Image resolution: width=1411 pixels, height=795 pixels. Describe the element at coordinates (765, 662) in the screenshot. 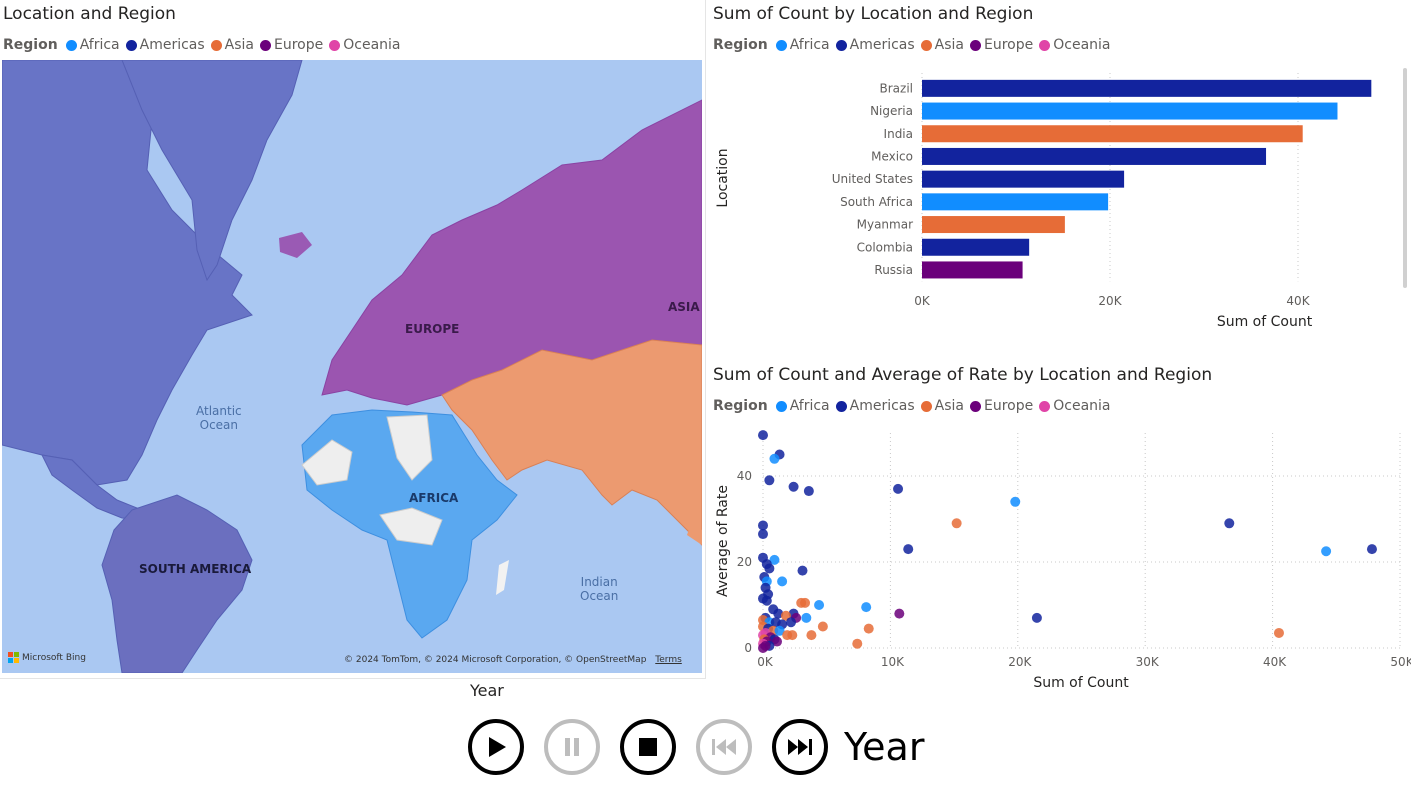

I see `x-tick-label: 0K` at that location.